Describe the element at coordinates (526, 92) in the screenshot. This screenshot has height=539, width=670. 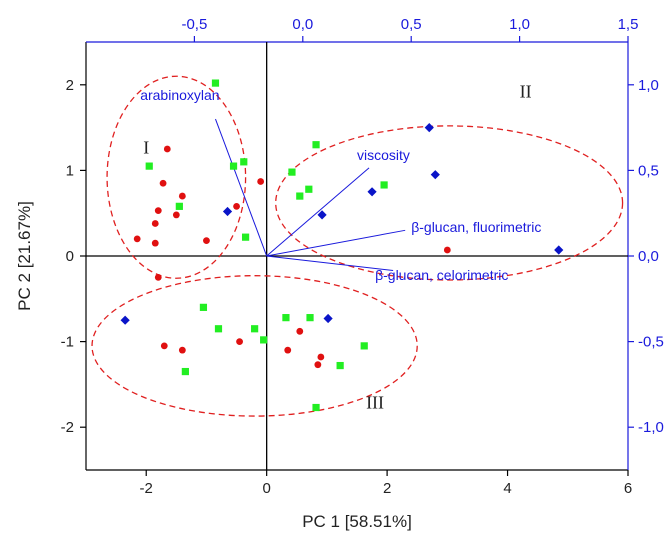
I see `group-label: II` at that location.